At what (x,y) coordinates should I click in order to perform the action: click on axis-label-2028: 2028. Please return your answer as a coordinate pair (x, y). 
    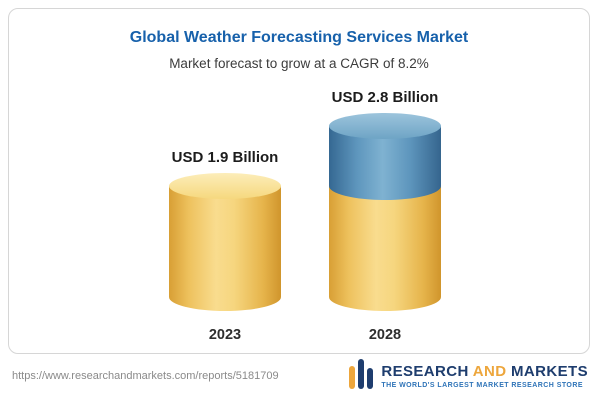
    Looking at the image, I should click on (385, 335).